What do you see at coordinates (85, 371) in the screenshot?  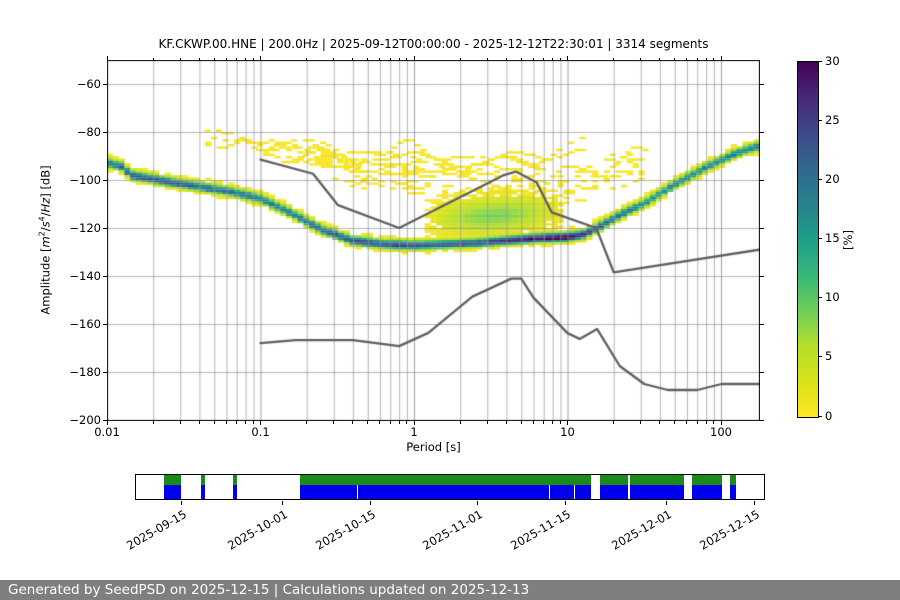 I see `y-tick-label: −180` at bounding box center [85, 371].